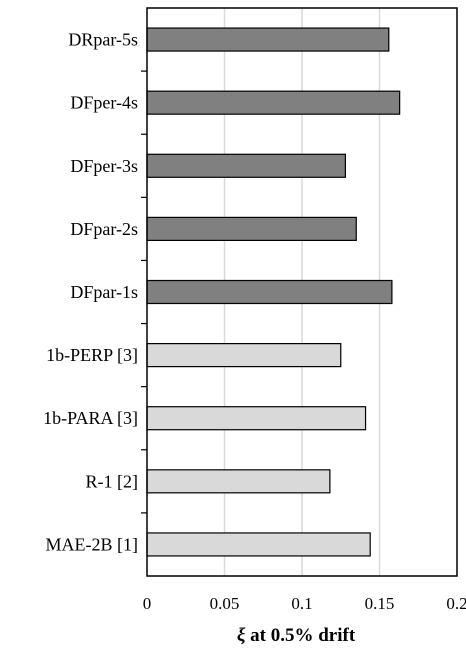  What do you see at coordinates (147, 603) in the screenshot?
I see `x-tick-label-0: 0` at bounding box center [147, 603].